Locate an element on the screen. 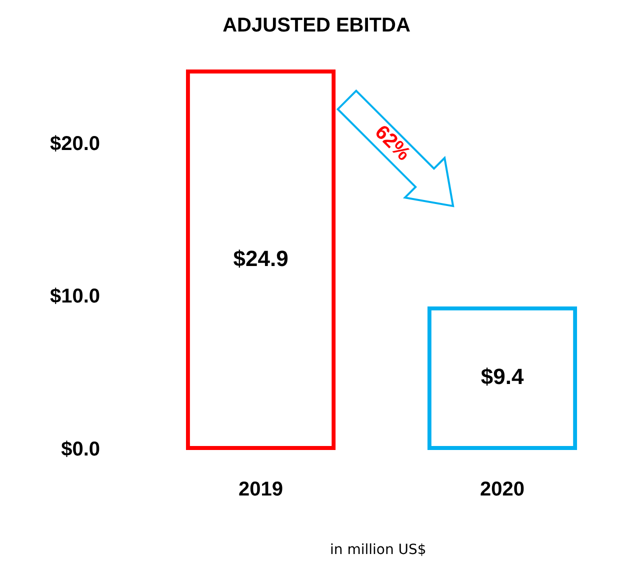 The height and width of the screenshot is (566, 623). x-tick-label: 2019 is located at coordinates (261, 489).